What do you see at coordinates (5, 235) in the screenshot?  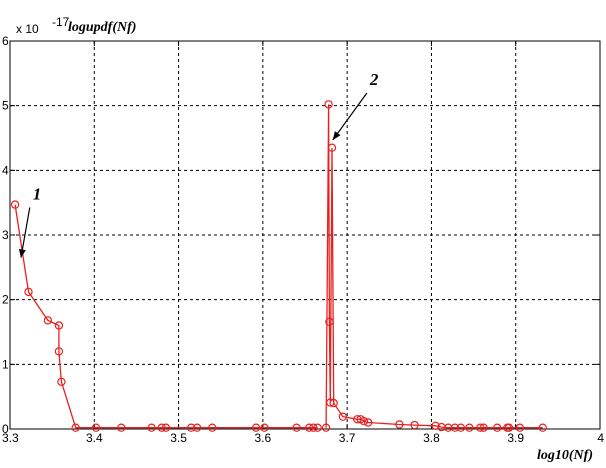 I see `y-tick-label: 3` at bounding box center [5, 235].